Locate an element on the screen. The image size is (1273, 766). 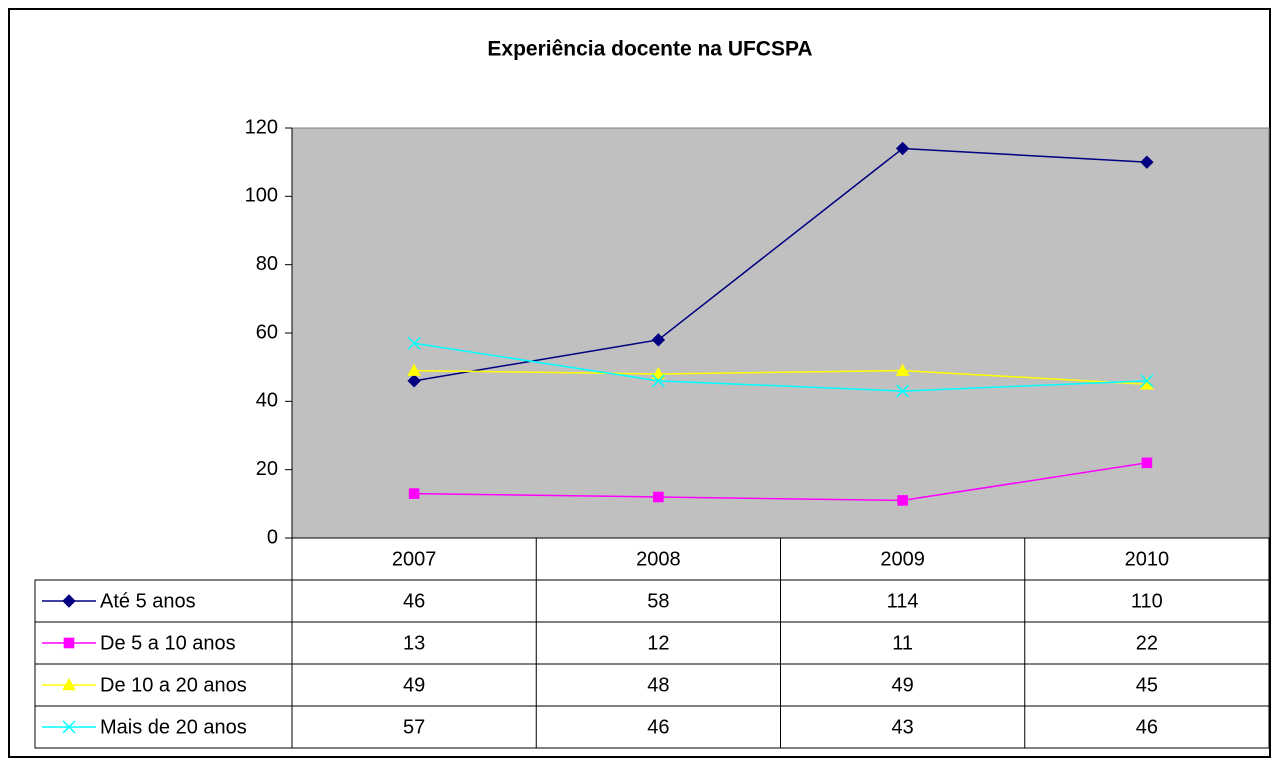
table-value: 12 is located at coordinates (658, 643).